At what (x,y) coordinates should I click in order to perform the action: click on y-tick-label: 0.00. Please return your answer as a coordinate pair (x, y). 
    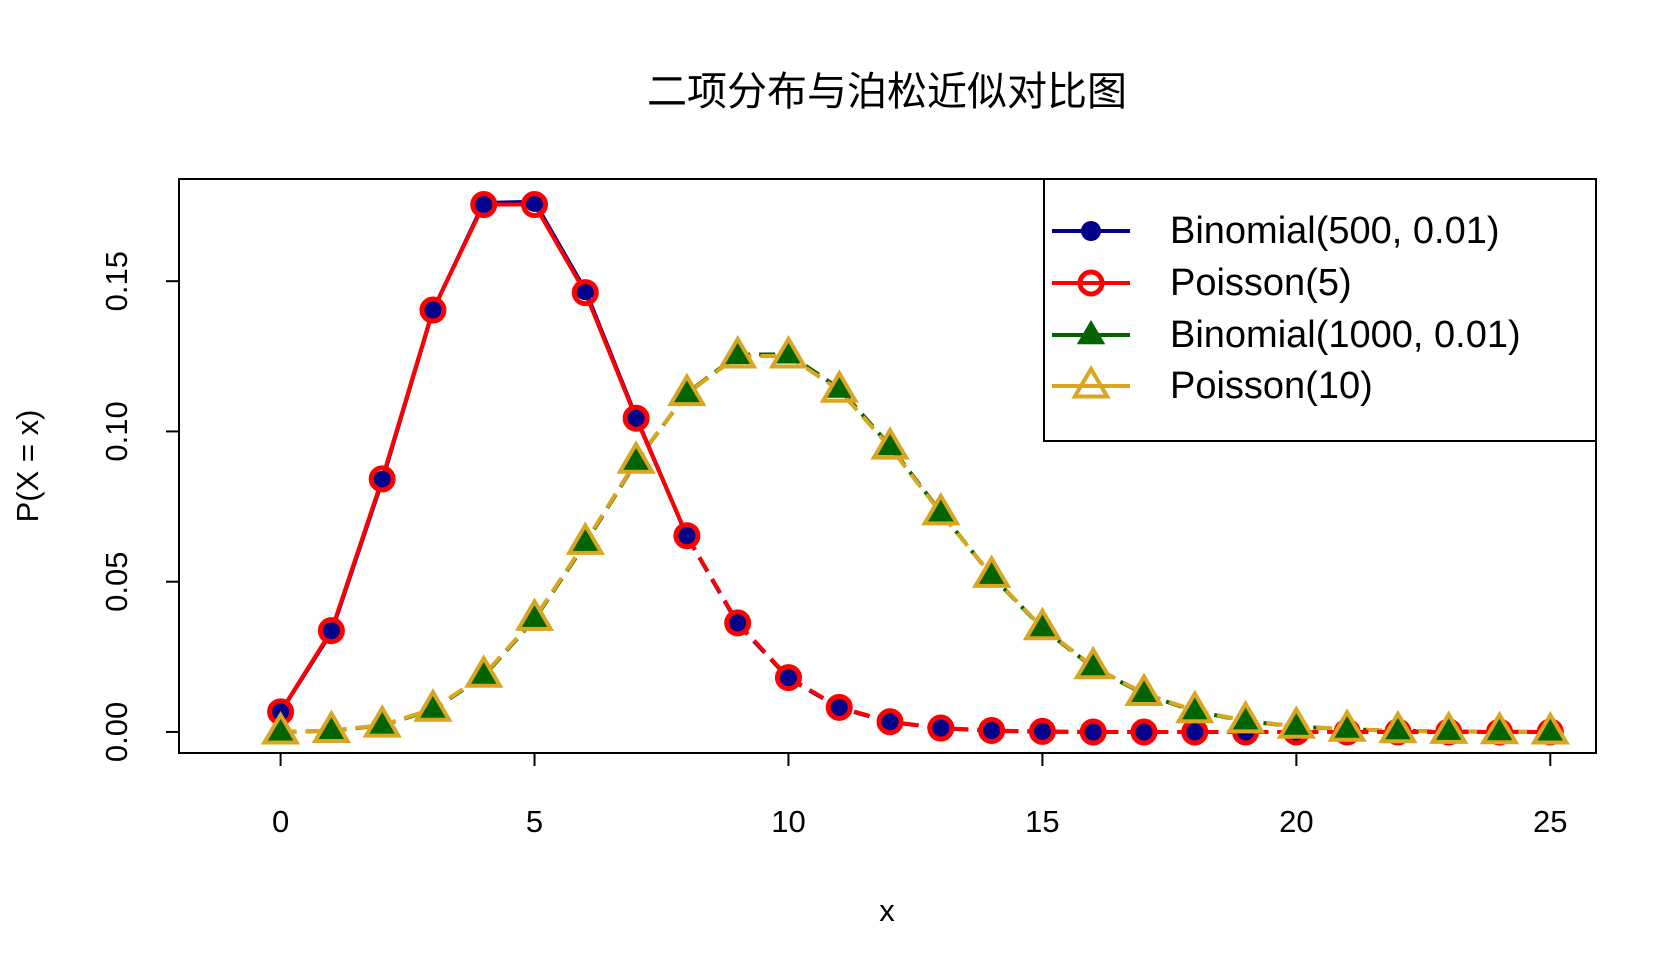
    Looking at the image, I should click on (116, 732).